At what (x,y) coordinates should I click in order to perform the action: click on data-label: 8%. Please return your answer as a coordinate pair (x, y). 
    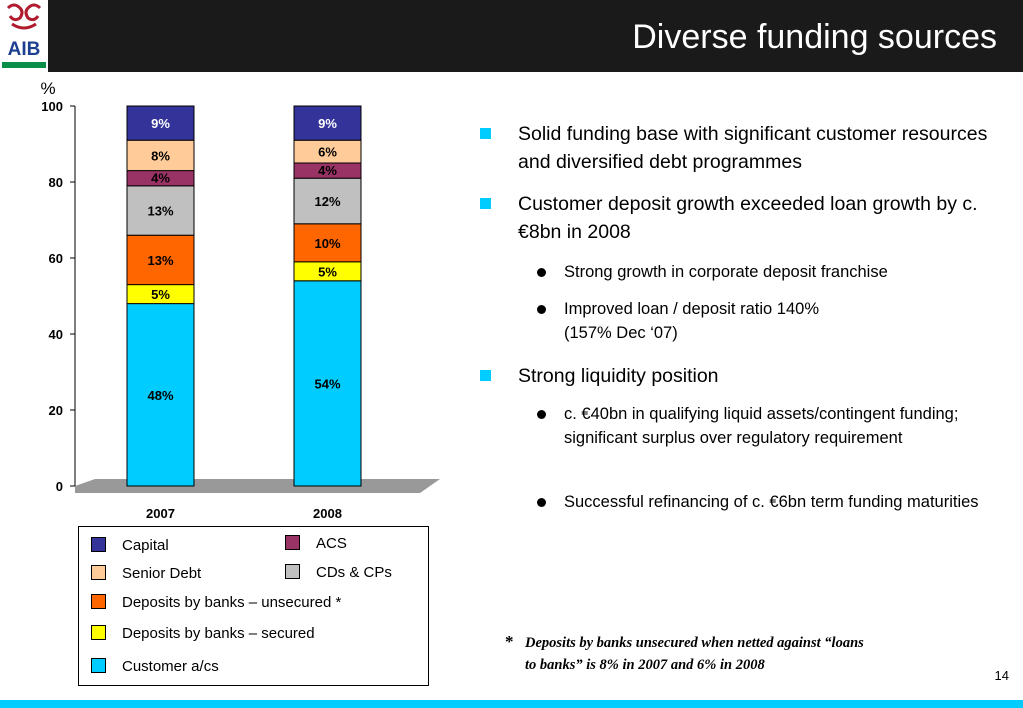
    Looking at the image, I should click on (160, 155).